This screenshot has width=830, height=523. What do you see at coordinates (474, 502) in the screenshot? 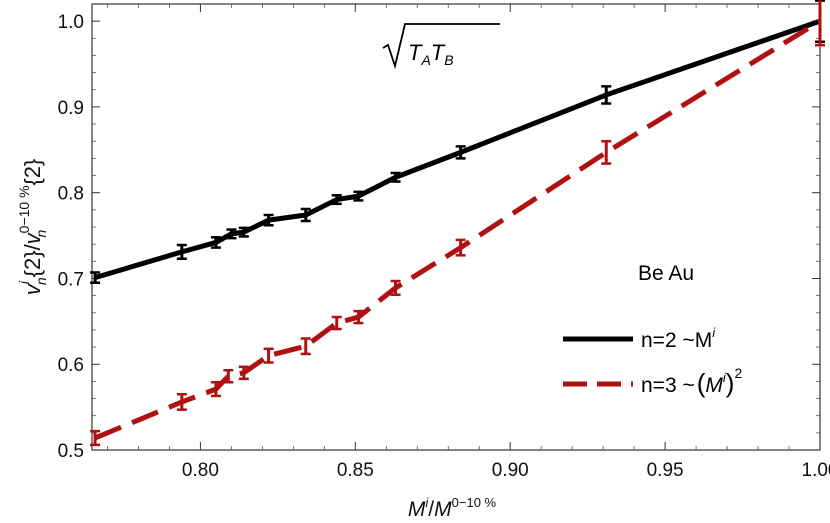
I see `x-axis-label-sup2: 0−10 %` at bounding box center [474, 502].